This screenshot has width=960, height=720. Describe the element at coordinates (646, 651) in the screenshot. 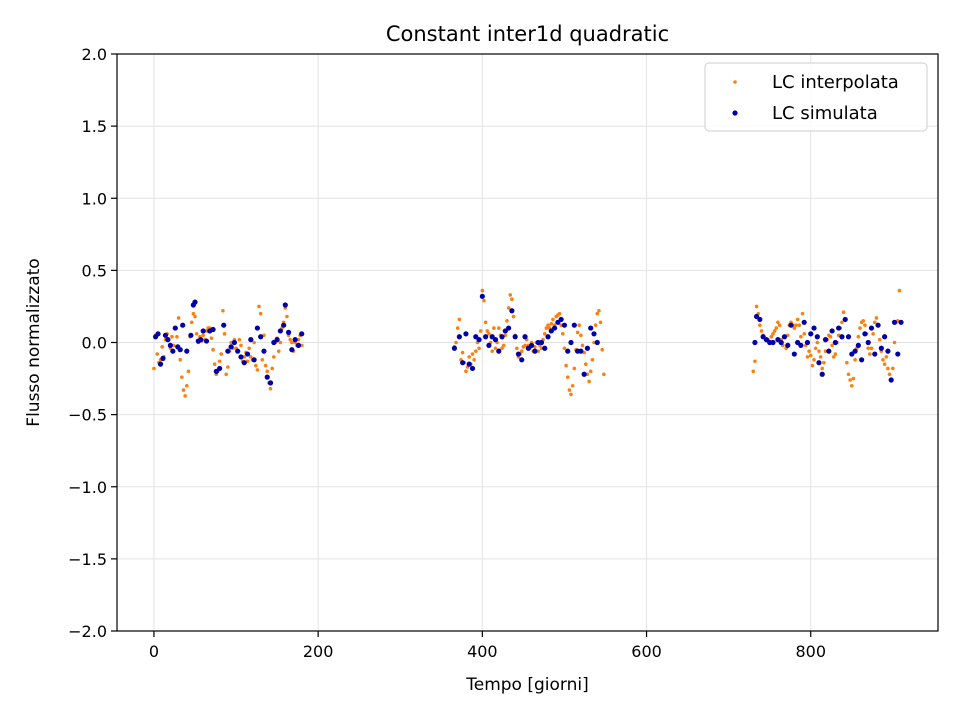

I see `x-tick-label: 600` at that location.